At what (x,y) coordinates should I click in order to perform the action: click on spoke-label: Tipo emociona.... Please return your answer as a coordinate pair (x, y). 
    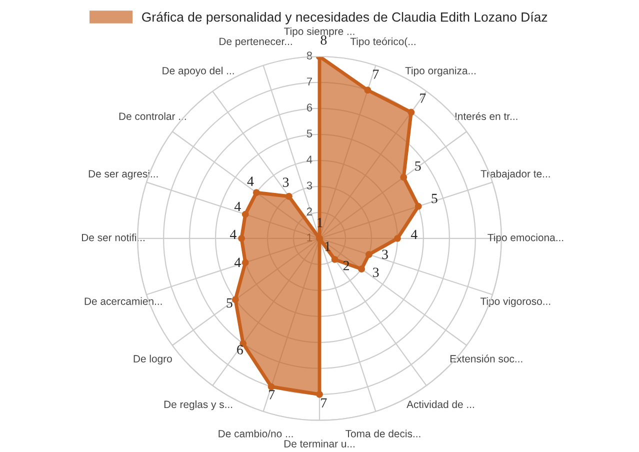
    Looking at the image, I should click on (526, 239).